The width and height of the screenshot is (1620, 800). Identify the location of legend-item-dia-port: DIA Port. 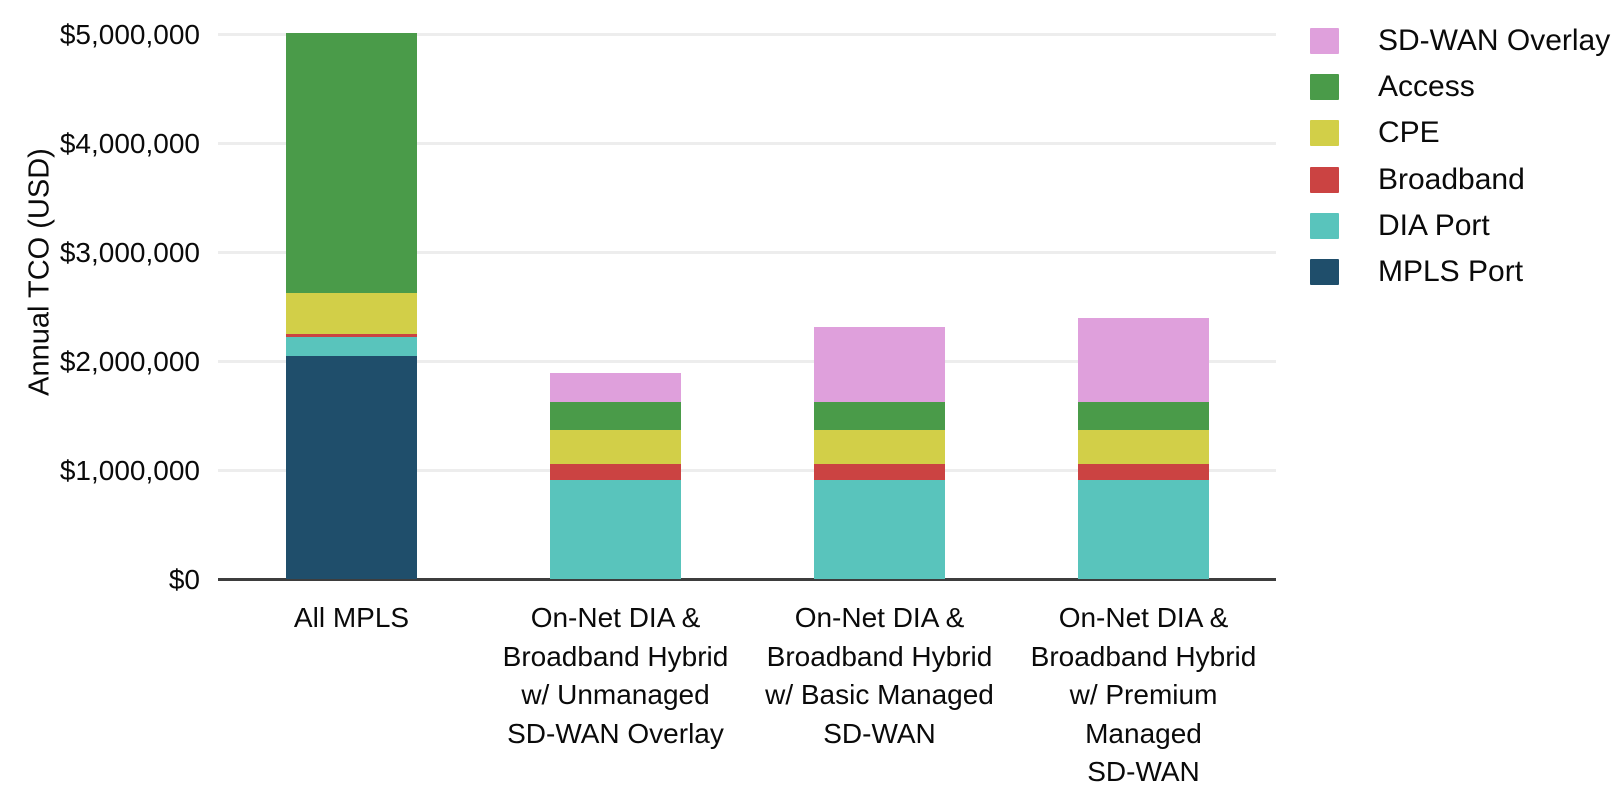
(1400, 226).